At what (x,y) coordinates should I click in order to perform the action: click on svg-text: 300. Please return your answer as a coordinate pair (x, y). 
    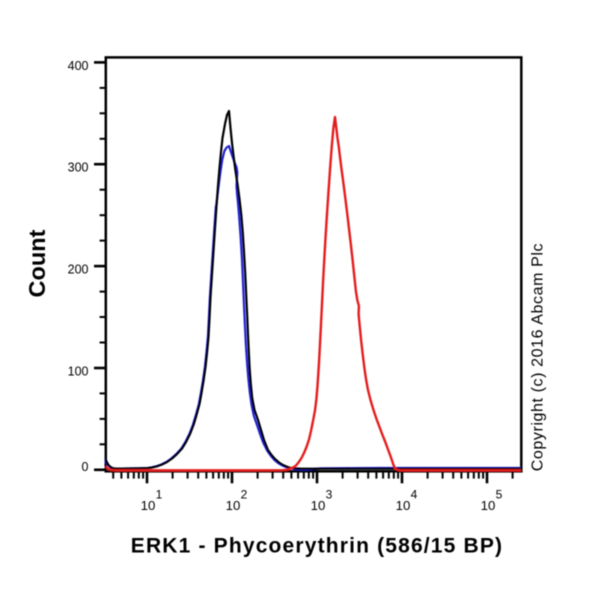
    Looking at the image, I should click on (78, 168).